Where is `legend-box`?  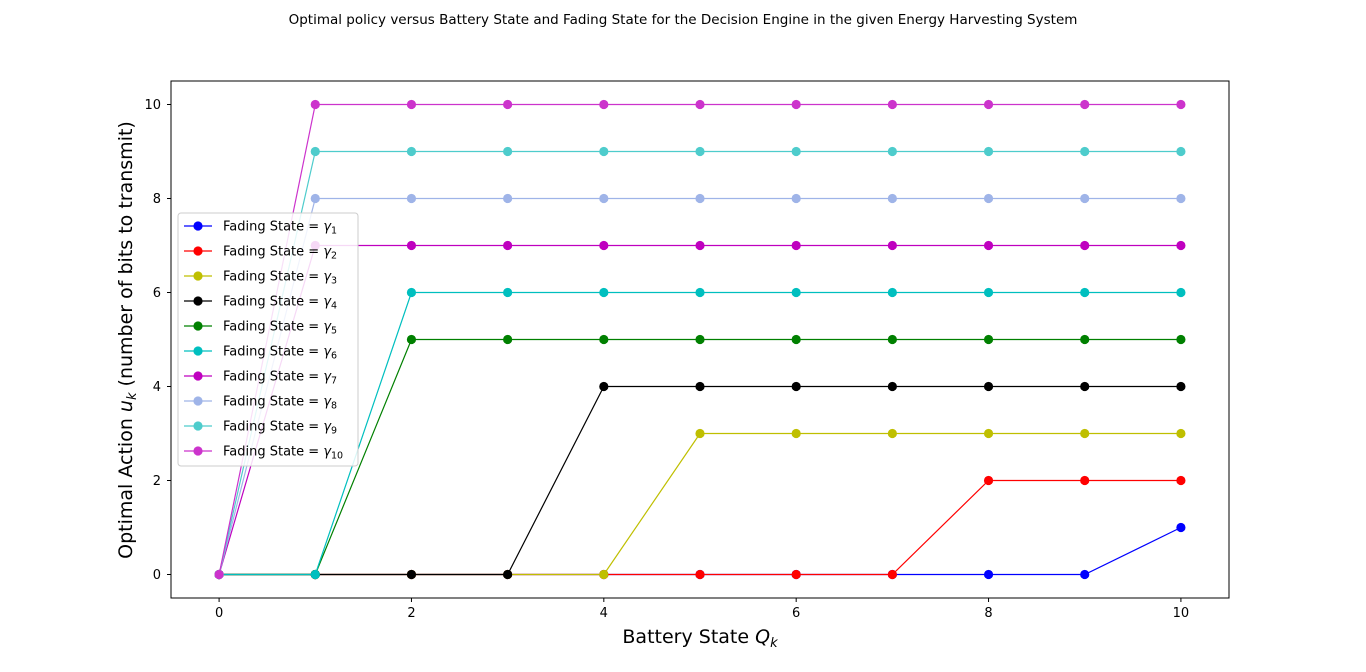 legend-box is located at coordinates (268, 339).